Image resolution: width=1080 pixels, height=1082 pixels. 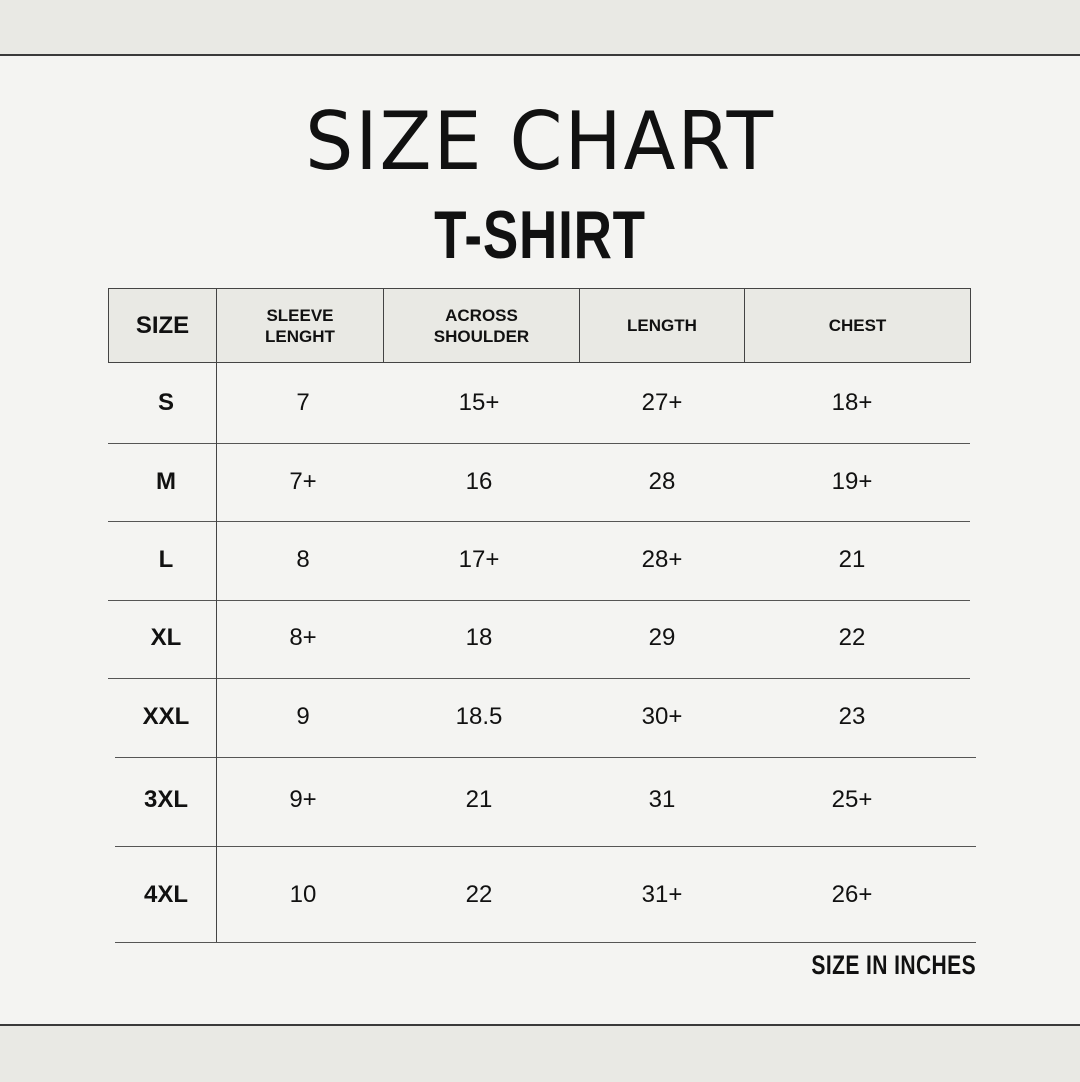 What do you see at coordinates (479, 637) in the screenshot?
I see `table-cell: 18` at bounding box center [479, 637].